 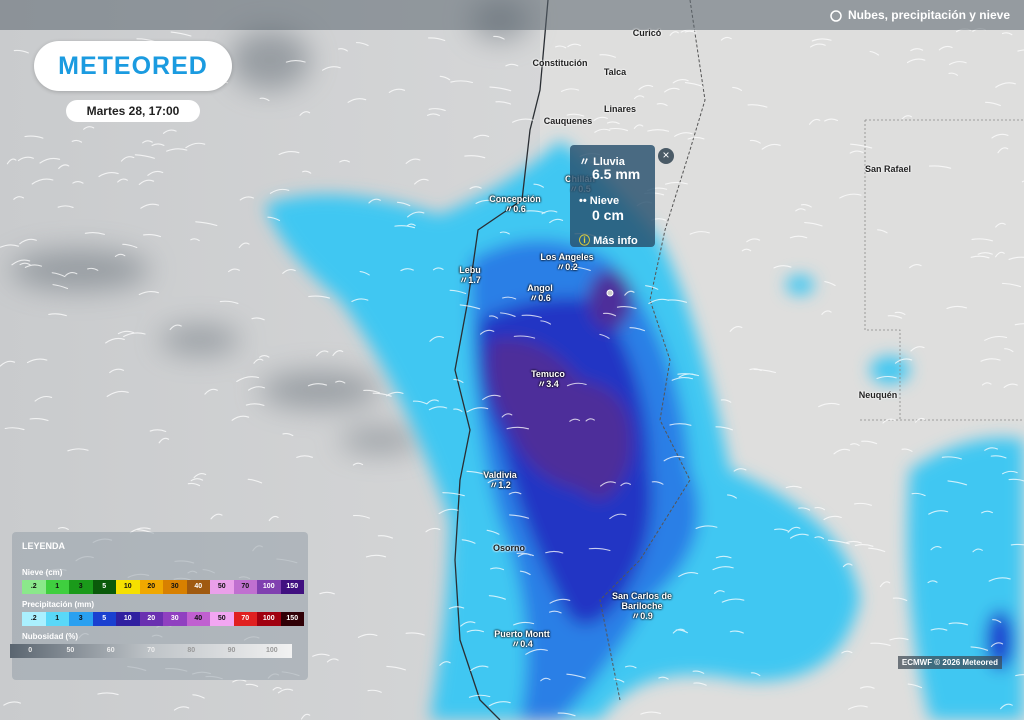 What do you see at coordinates (878, 395) in the screenshot?
I see `city-name: Neuquén` at bounding box center [878, 395].